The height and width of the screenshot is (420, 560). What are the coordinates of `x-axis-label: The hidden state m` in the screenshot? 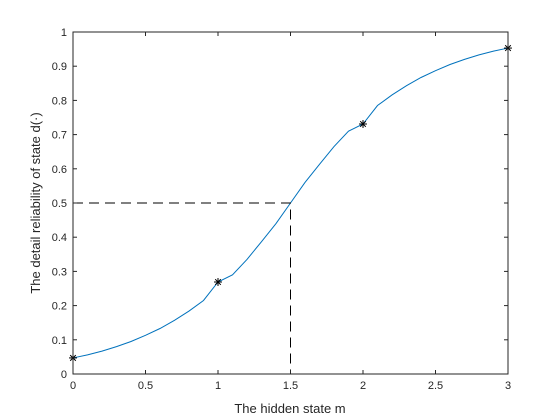 It's located at (289, 408).